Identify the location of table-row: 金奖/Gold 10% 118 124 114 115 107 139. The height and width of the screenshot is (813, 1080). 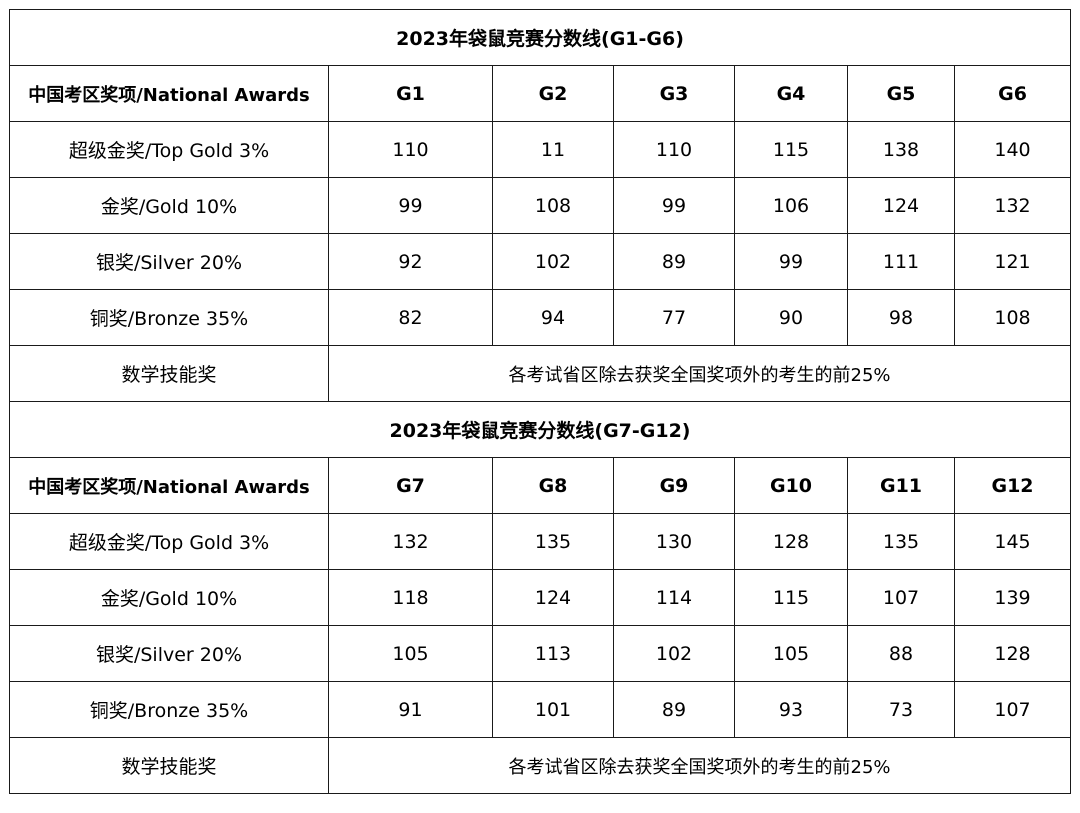
(540, 597).